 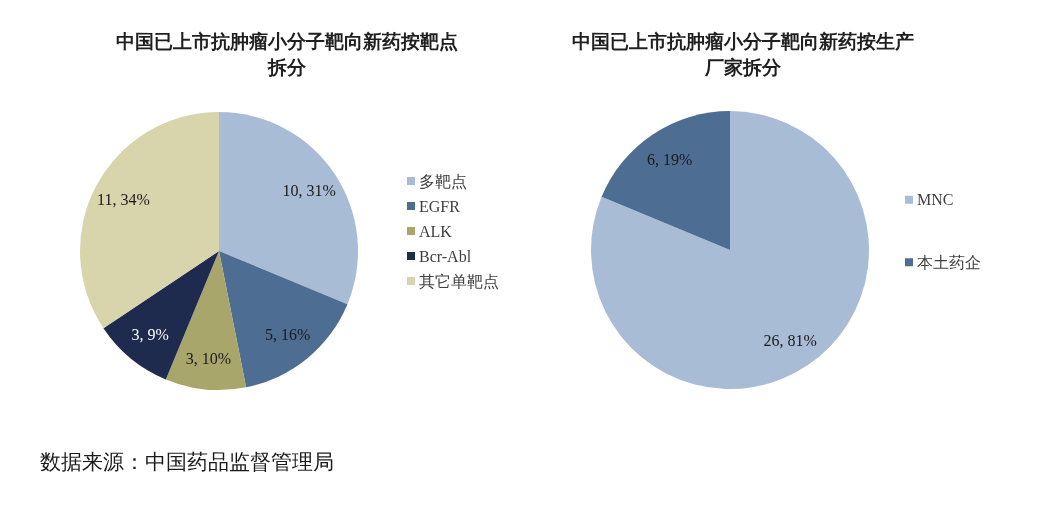 I want to click on legend-label: 多靶点, so click(x=443, y=181).